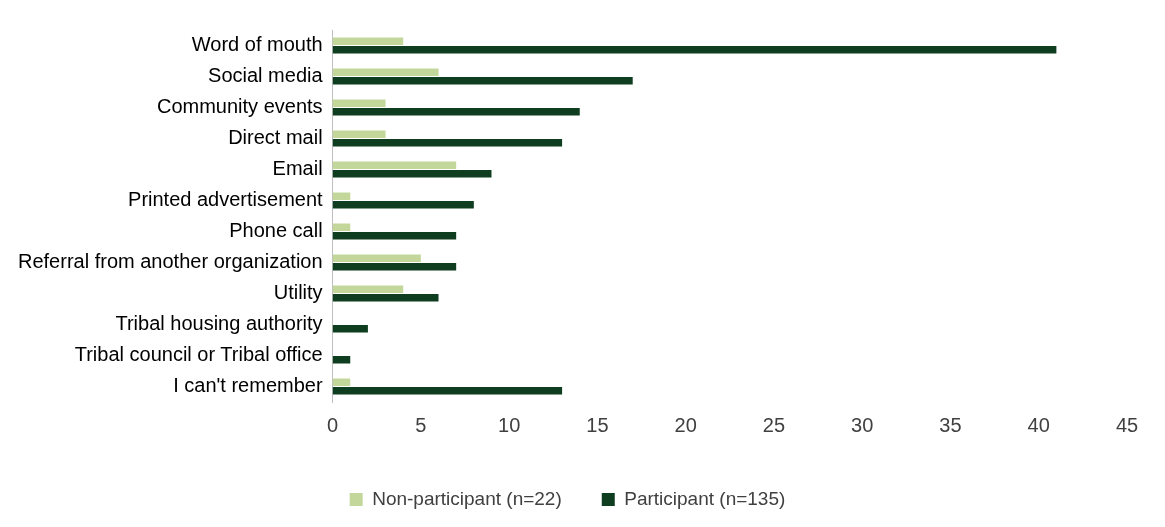  Describe the element at coordinates (170, 261) in the screenshot. I see `y-tick-label: Referral from another organization` at that location.